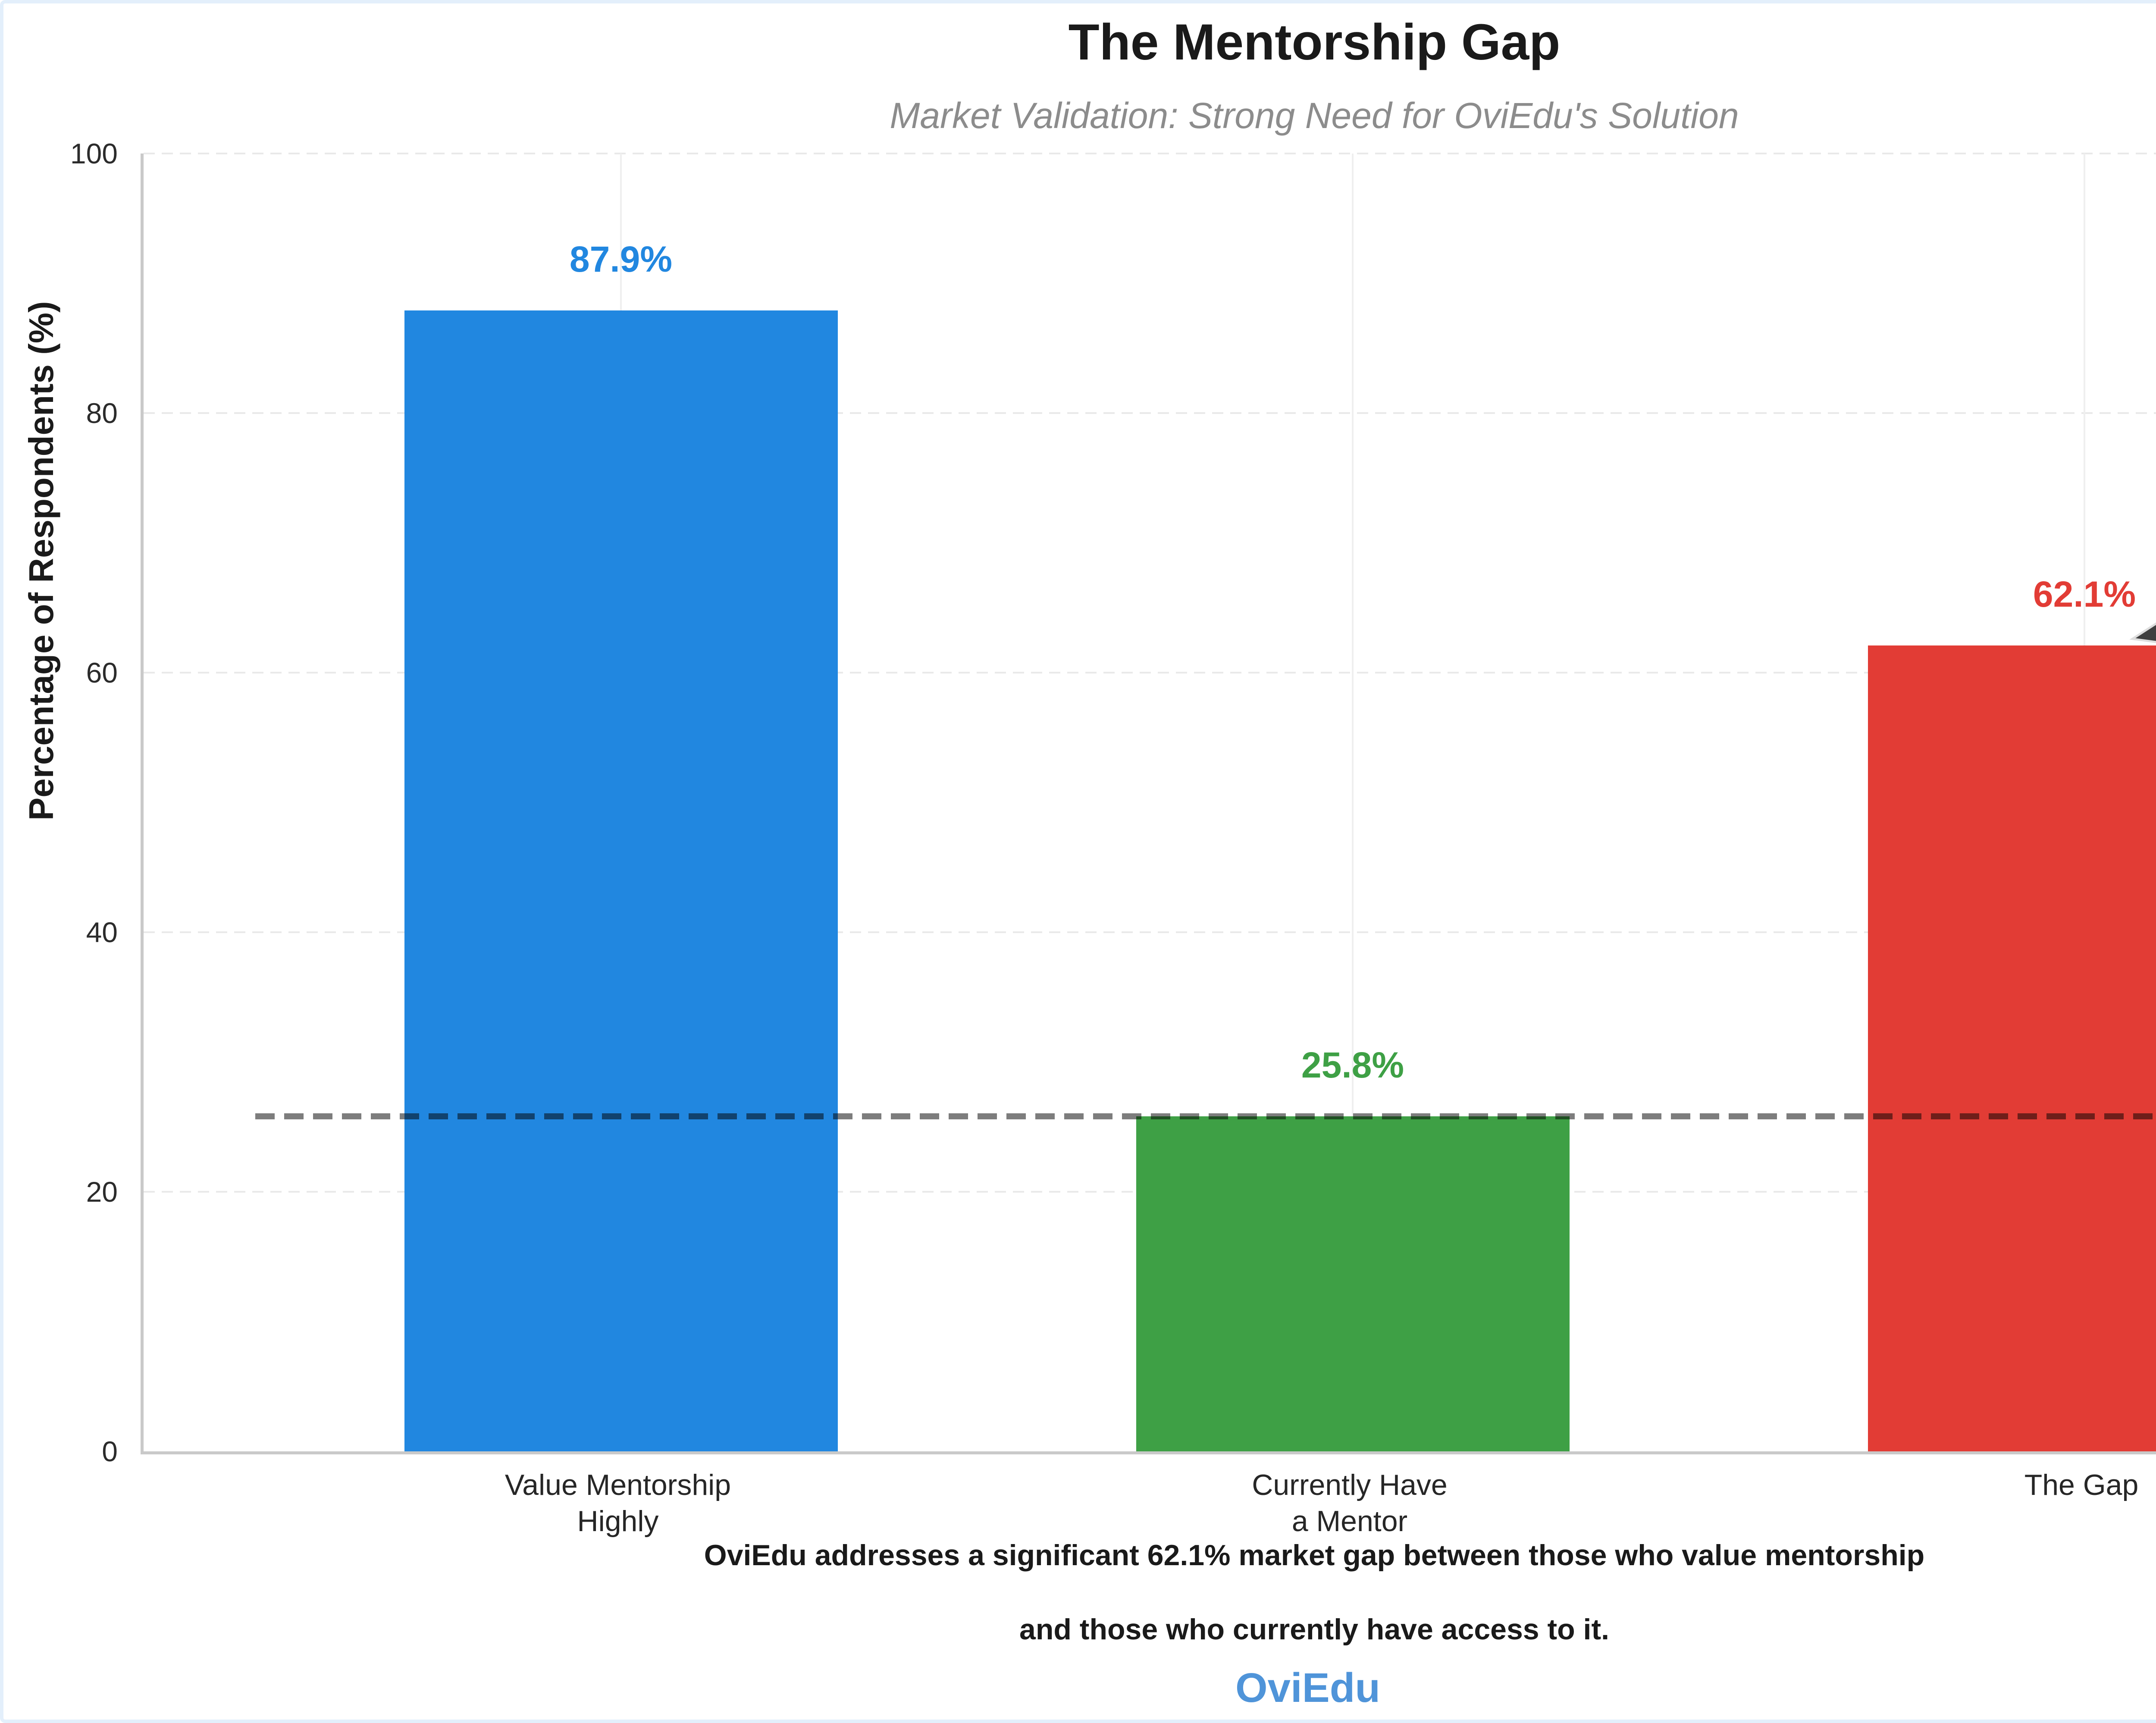 This screenshot has height=1723, width=2156. What do you see at coordinates (102, 932) in the screenshot?
I see `y-tick-40: 40` at bounding box center [102, 932].